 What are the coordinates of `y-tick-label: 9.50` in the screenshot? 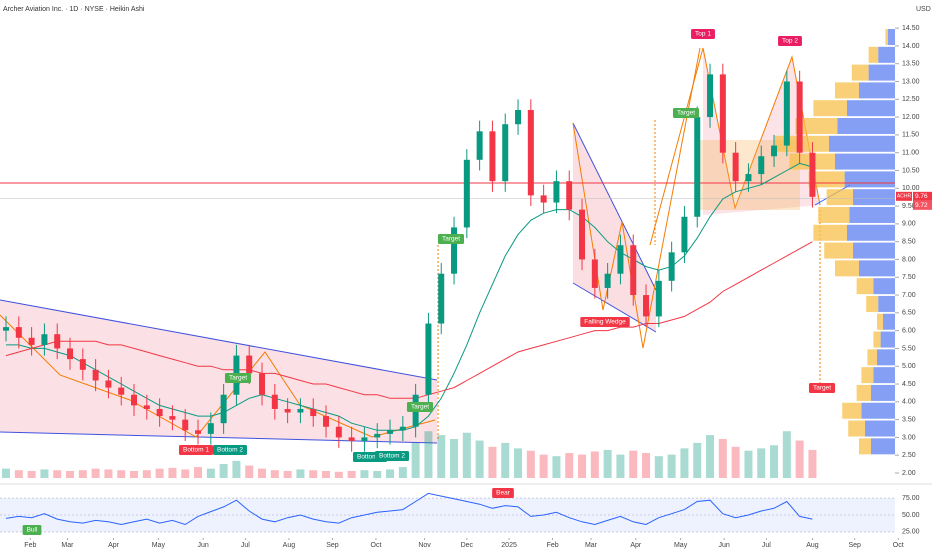 It's located at (909, 206).